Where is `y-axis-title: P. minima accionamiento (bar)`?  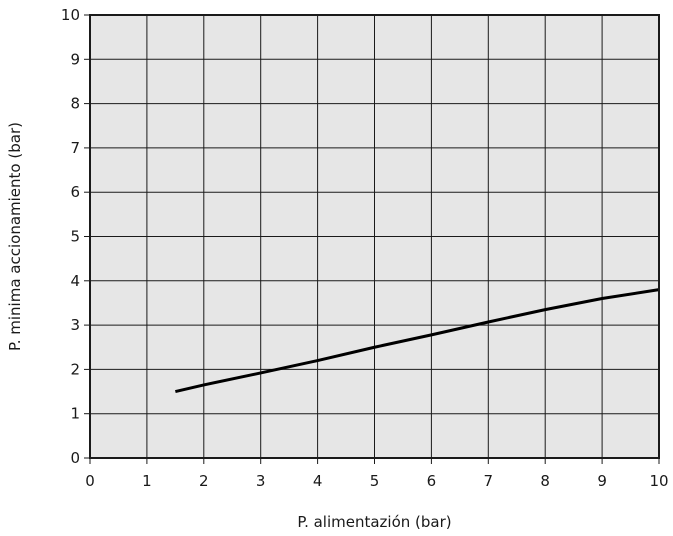 y-axis-title: P. minima accionamiento (bar) is located at coordinates (15, 236).